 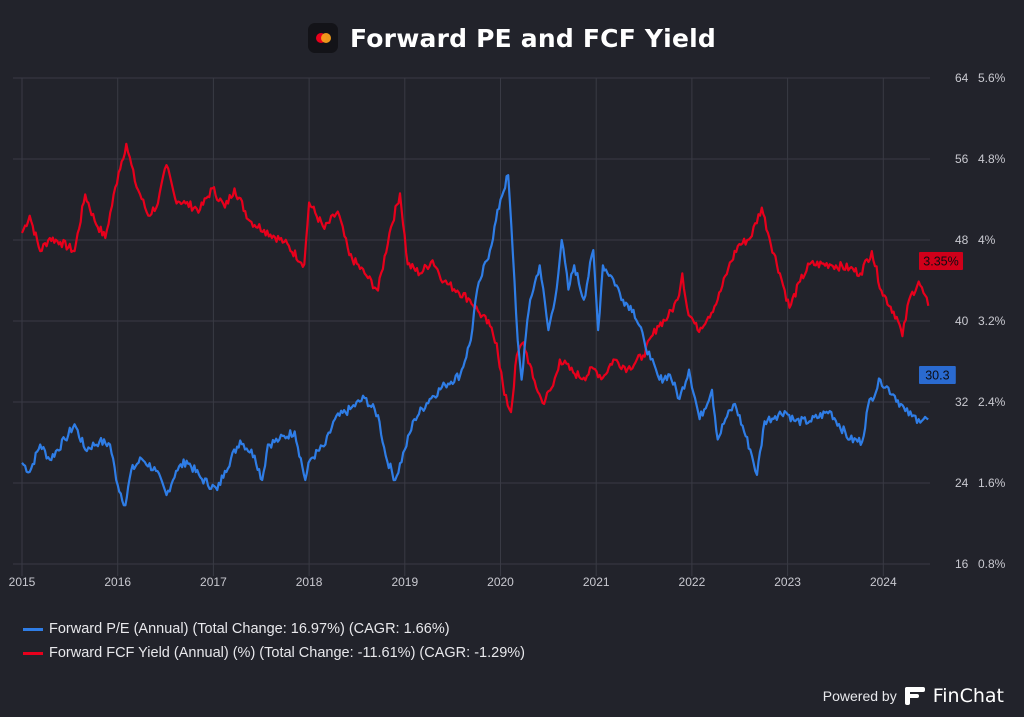 What do you see at coordinates (992, 78) in the screenshot?
I see `y-tick-label-fcf: 5.6%` at bounding box center [992, 78].